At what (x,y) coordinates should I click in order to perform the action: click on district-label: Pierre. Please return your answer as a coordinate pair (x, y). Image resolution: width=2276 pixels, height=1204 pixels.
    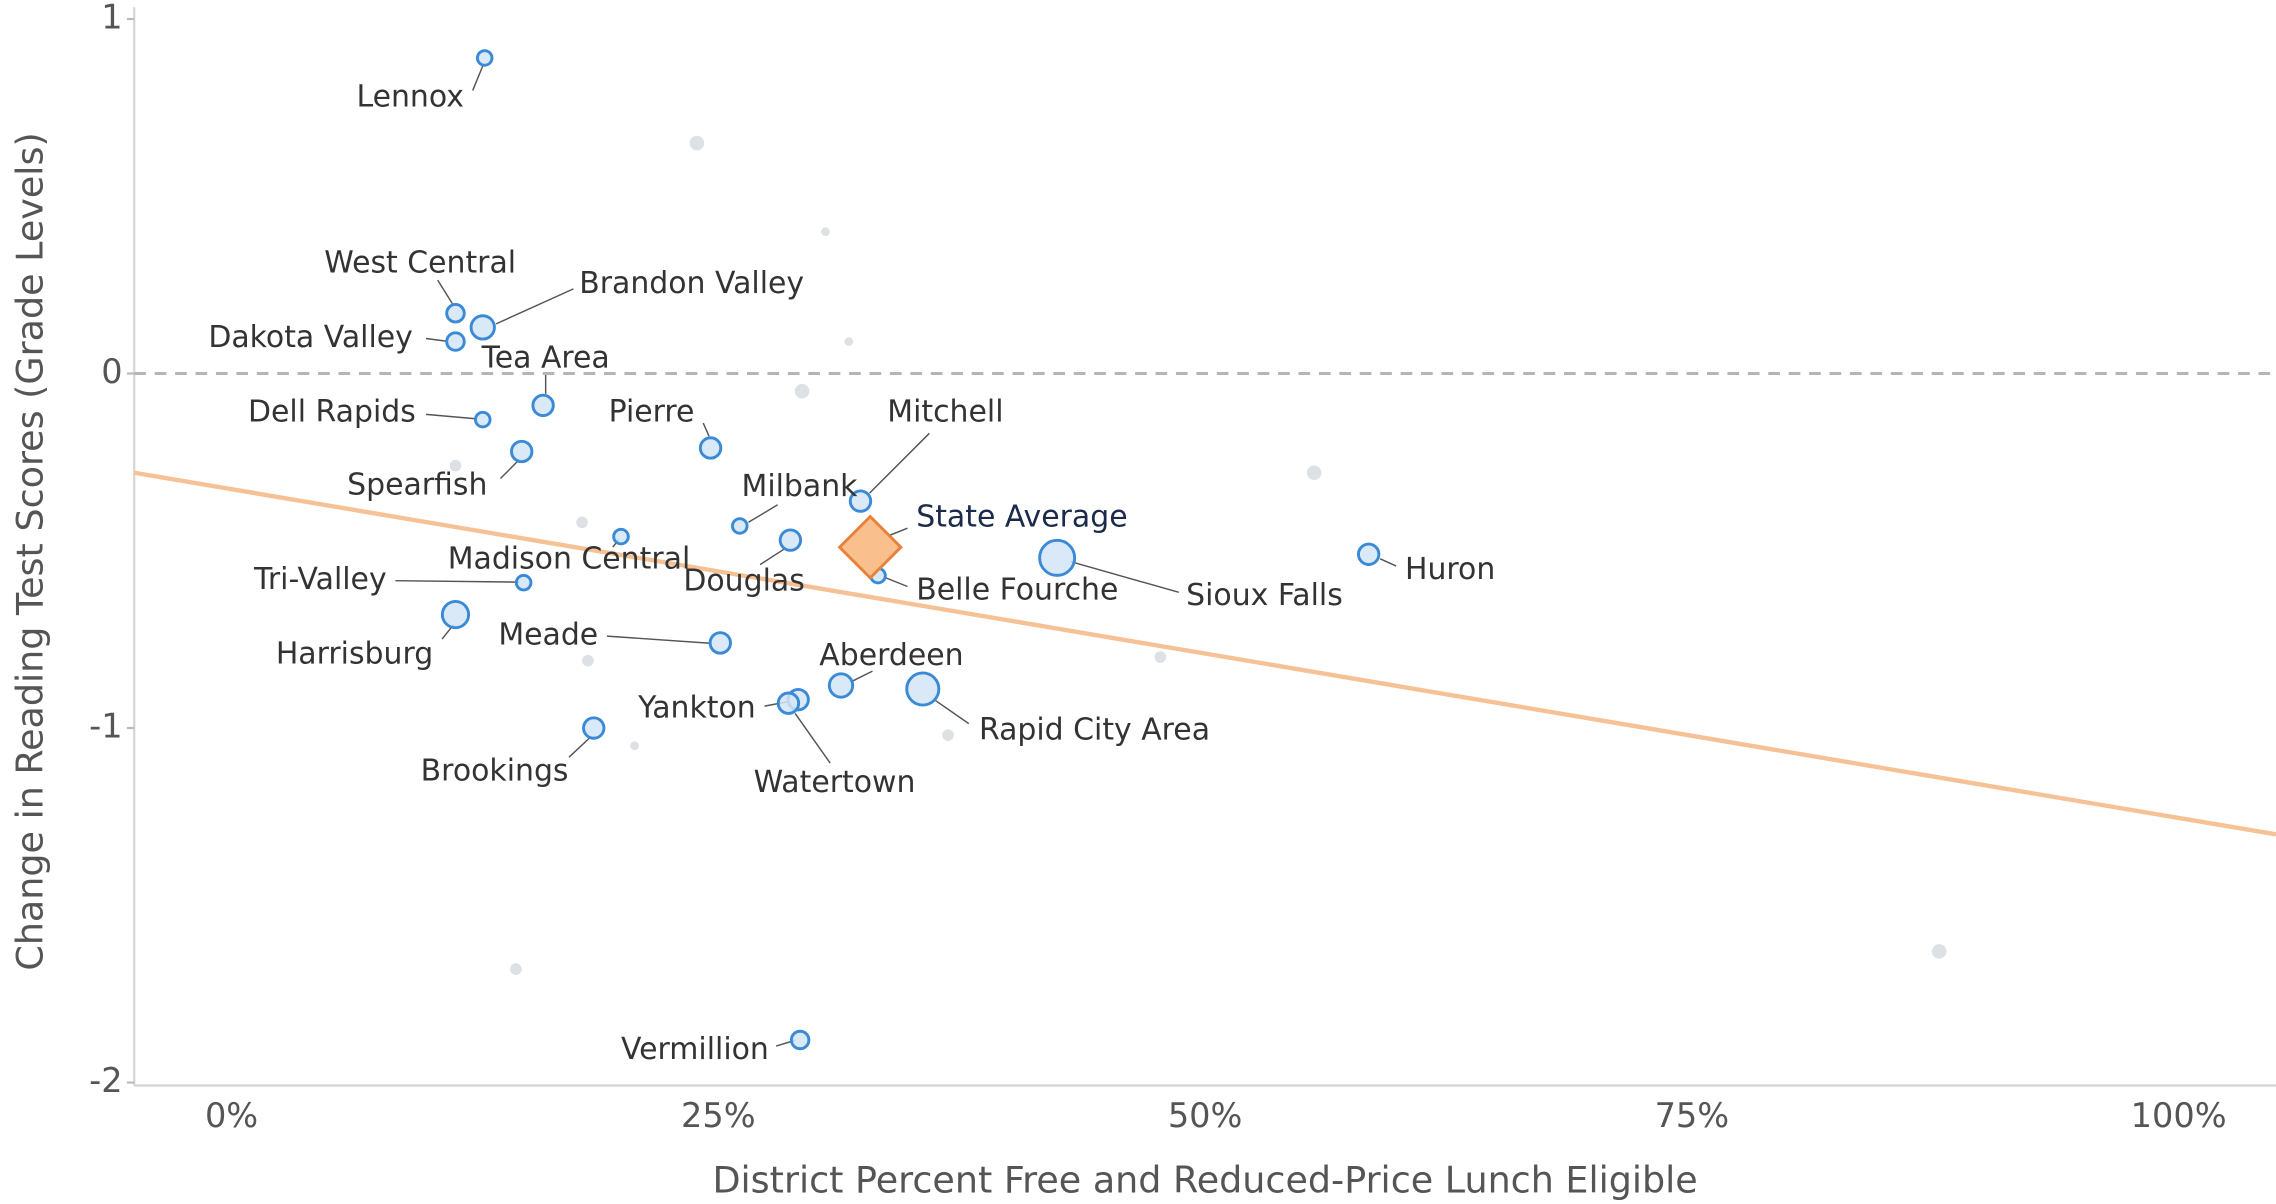
    Looking at the image, I should click on (652, 411).